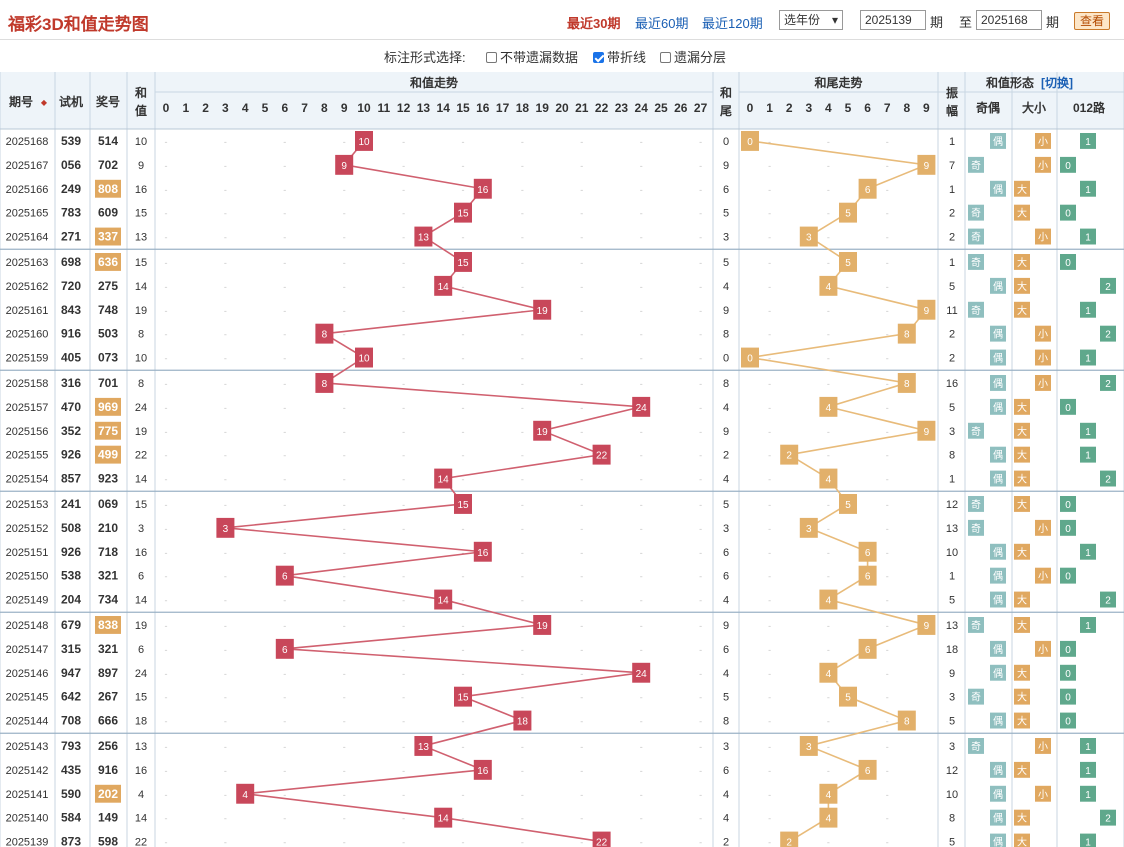  I want to click on sum-ball-label: 19, so click(543, 626).